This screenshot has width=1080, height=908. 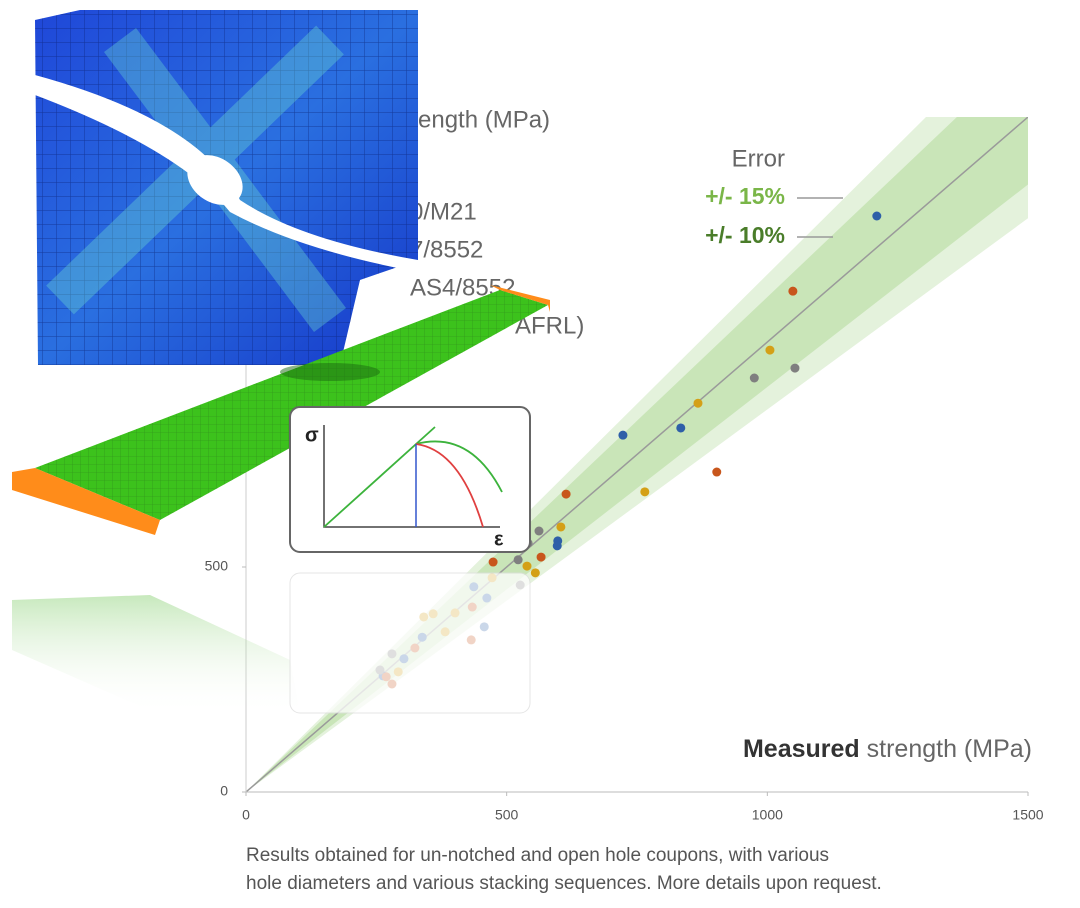 I want to click on fe-crack, so click(x=226, y=173).